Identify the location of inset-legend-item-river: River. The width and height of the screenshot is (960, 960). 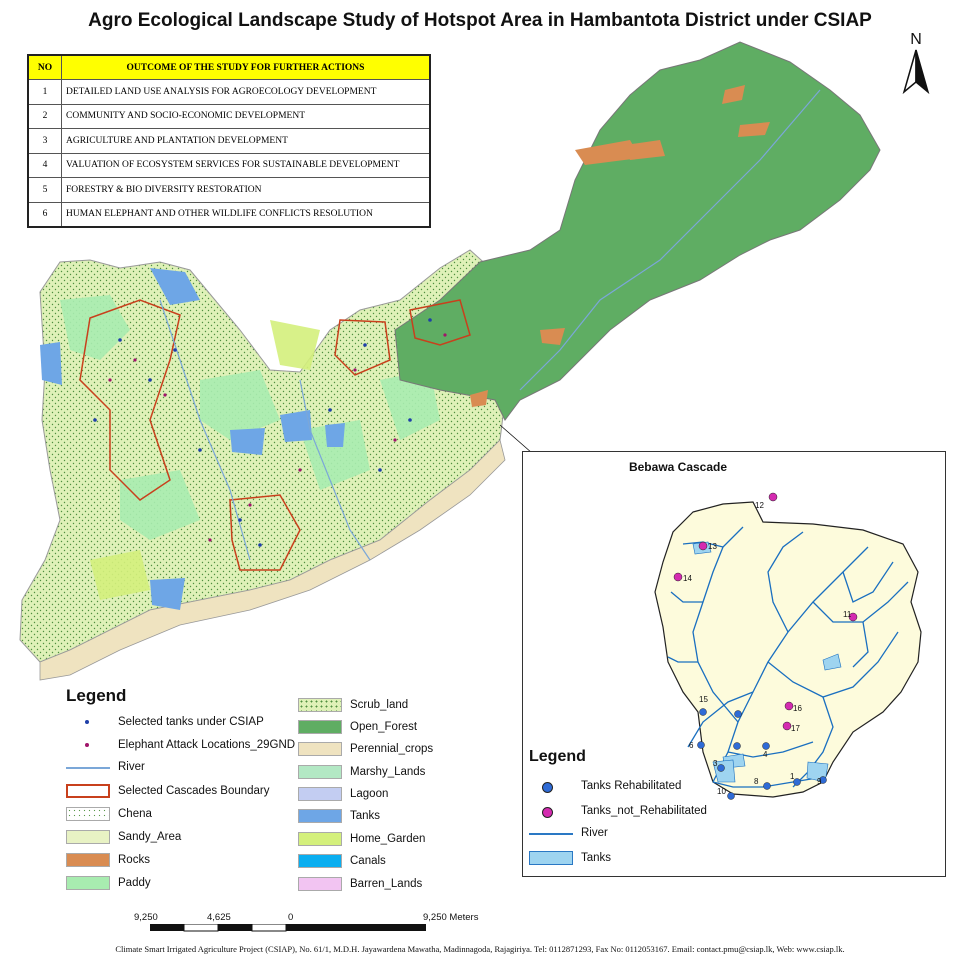
(568, 833).